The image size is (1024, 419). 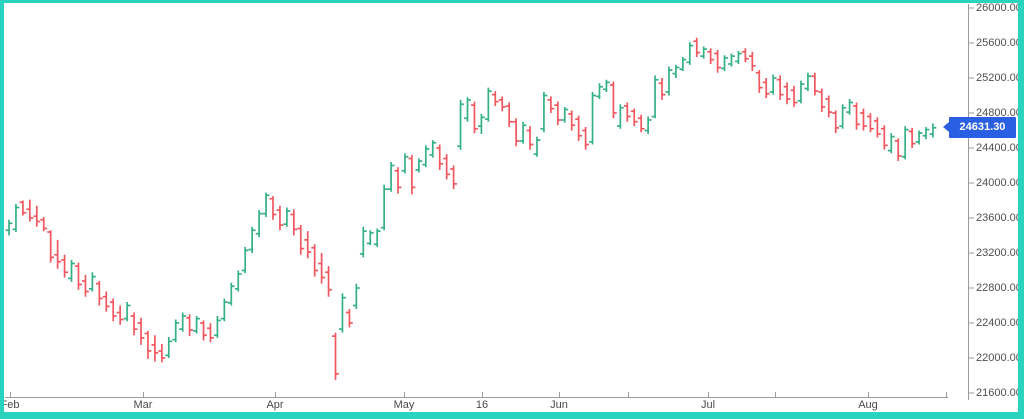 I want to click on y-axis-label: 22800.00, so click(x=999, y=288).